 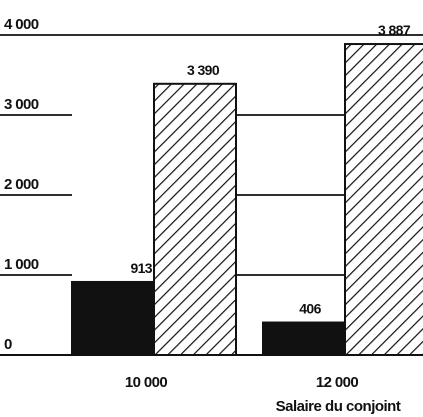 I want to click on x-category-label: 12 000, so click(x=337, y=382).